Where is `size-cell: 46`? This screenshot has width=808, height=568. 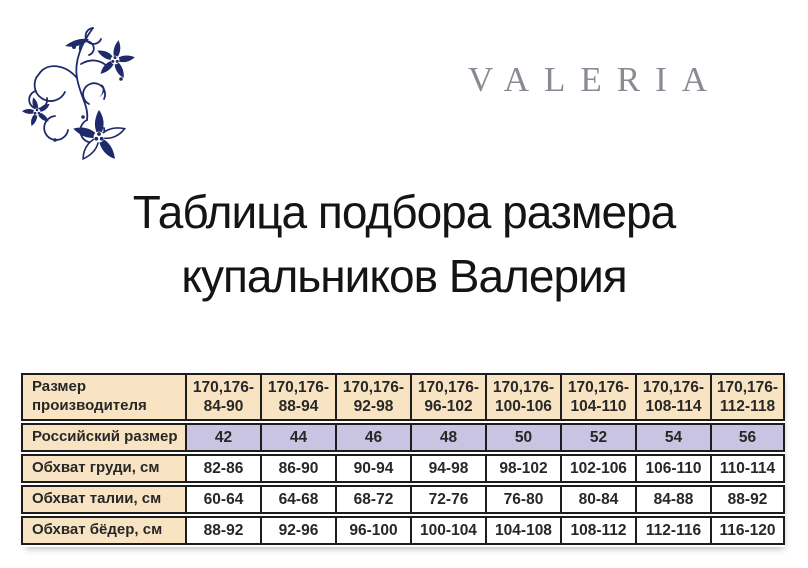
size-cell: 46 is located at coordinates (372, 437).